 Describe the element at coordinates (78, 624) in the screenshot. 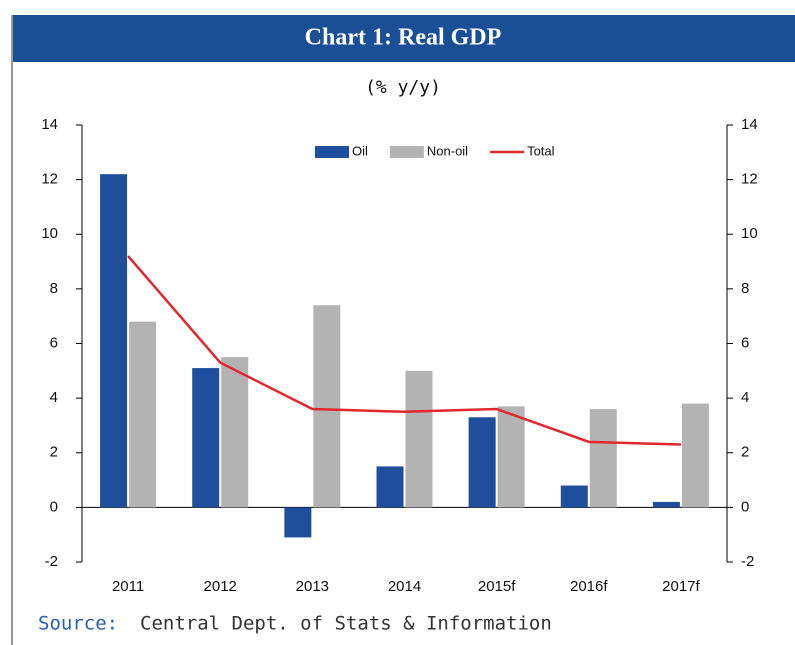

I see `source-label: Source:` at that location.